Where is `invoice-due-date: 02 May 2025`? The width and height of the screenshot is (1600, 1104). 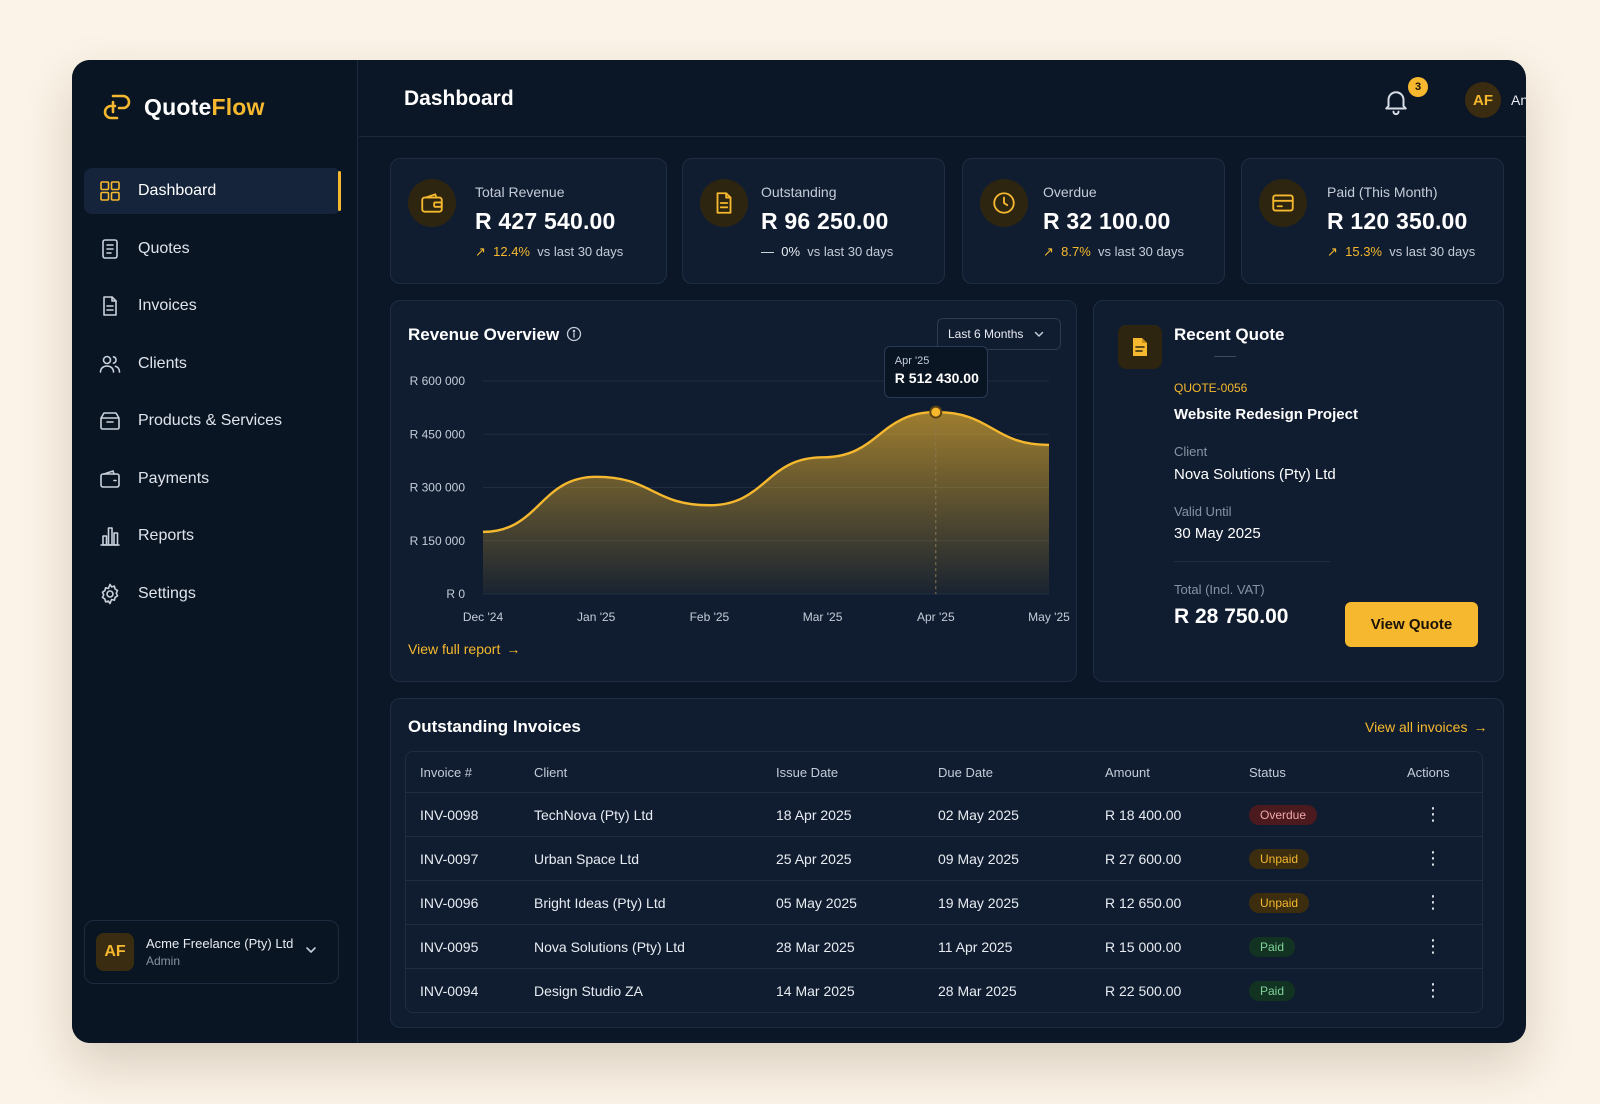 invoice-due-date: 02 May 2025 is located at coordinates (978, 814).